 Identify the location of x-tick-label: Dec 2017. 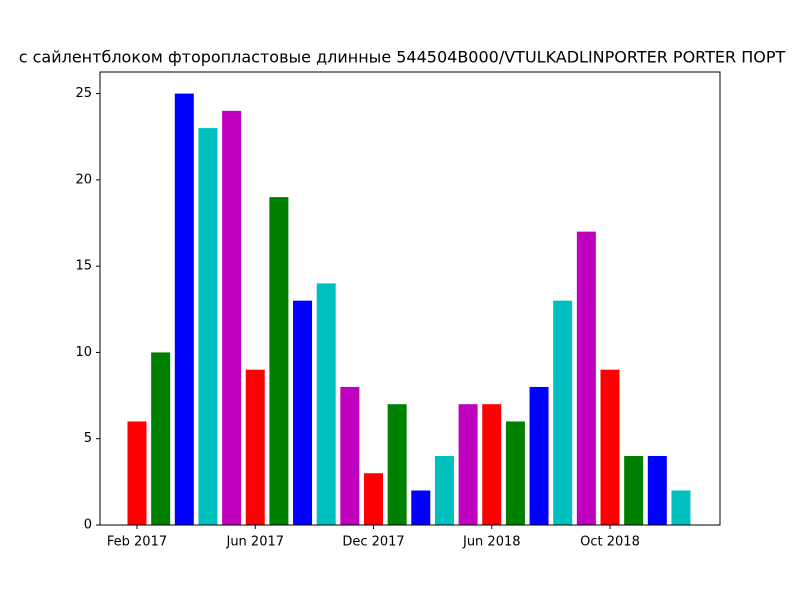
(373, 542).